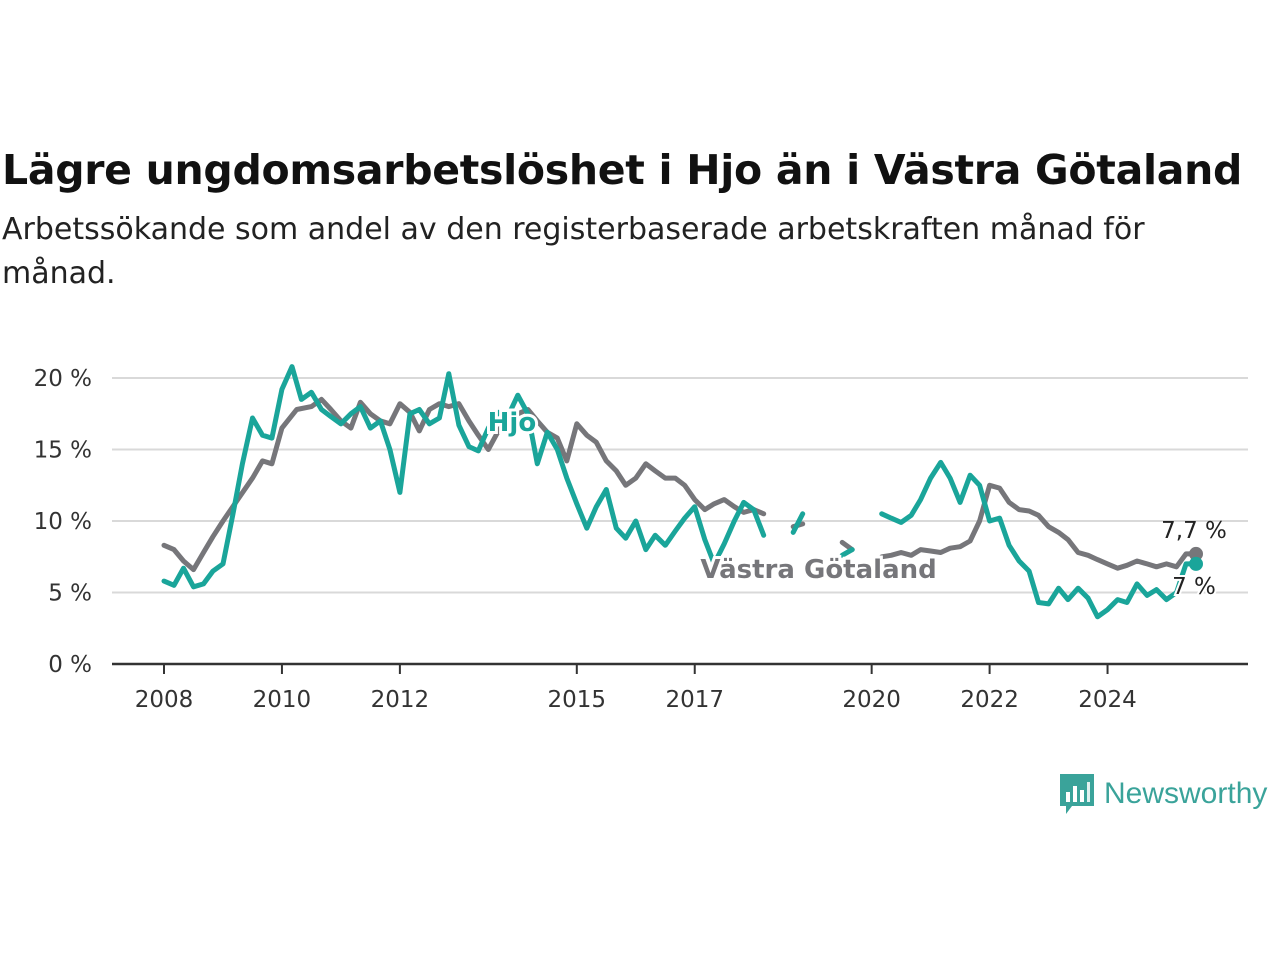  Describe the element at coordinates (1186, 793) in the screenshot. I see `brand-name: Newsworthy` at that location.